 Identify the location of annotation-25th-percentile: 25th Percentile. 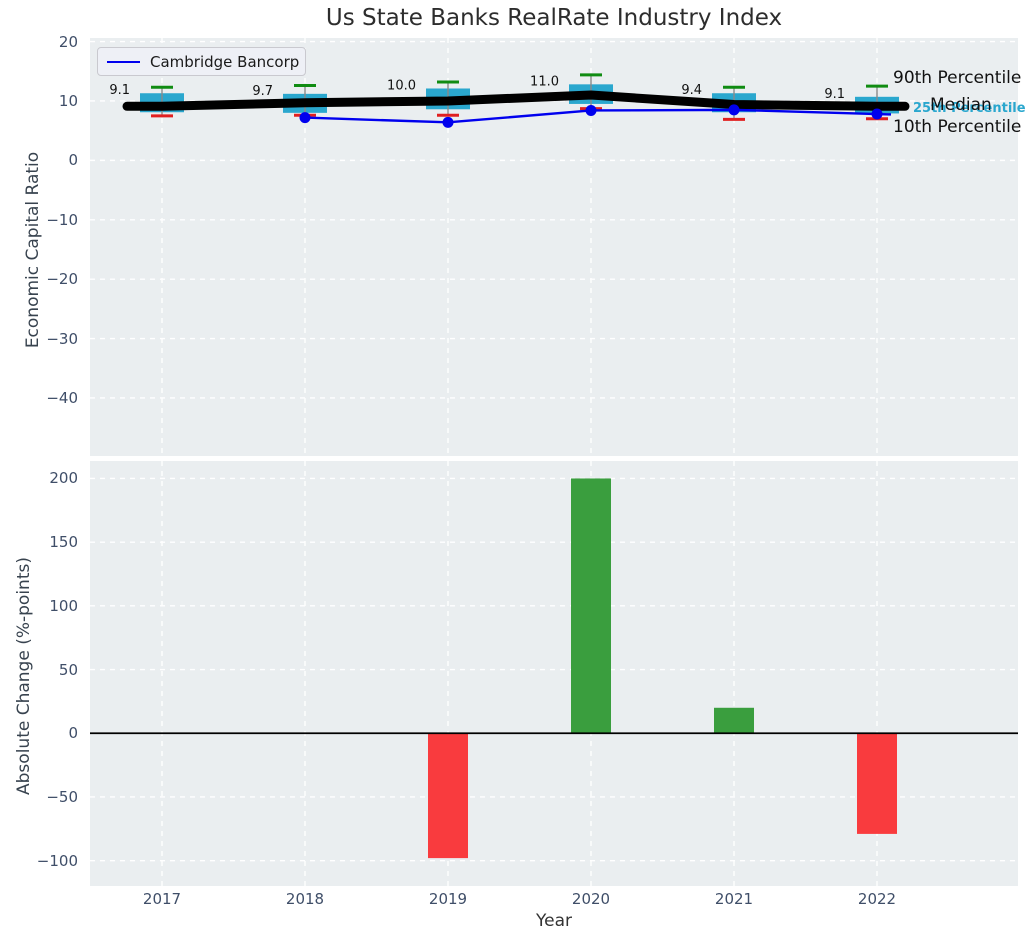
(969, 108).